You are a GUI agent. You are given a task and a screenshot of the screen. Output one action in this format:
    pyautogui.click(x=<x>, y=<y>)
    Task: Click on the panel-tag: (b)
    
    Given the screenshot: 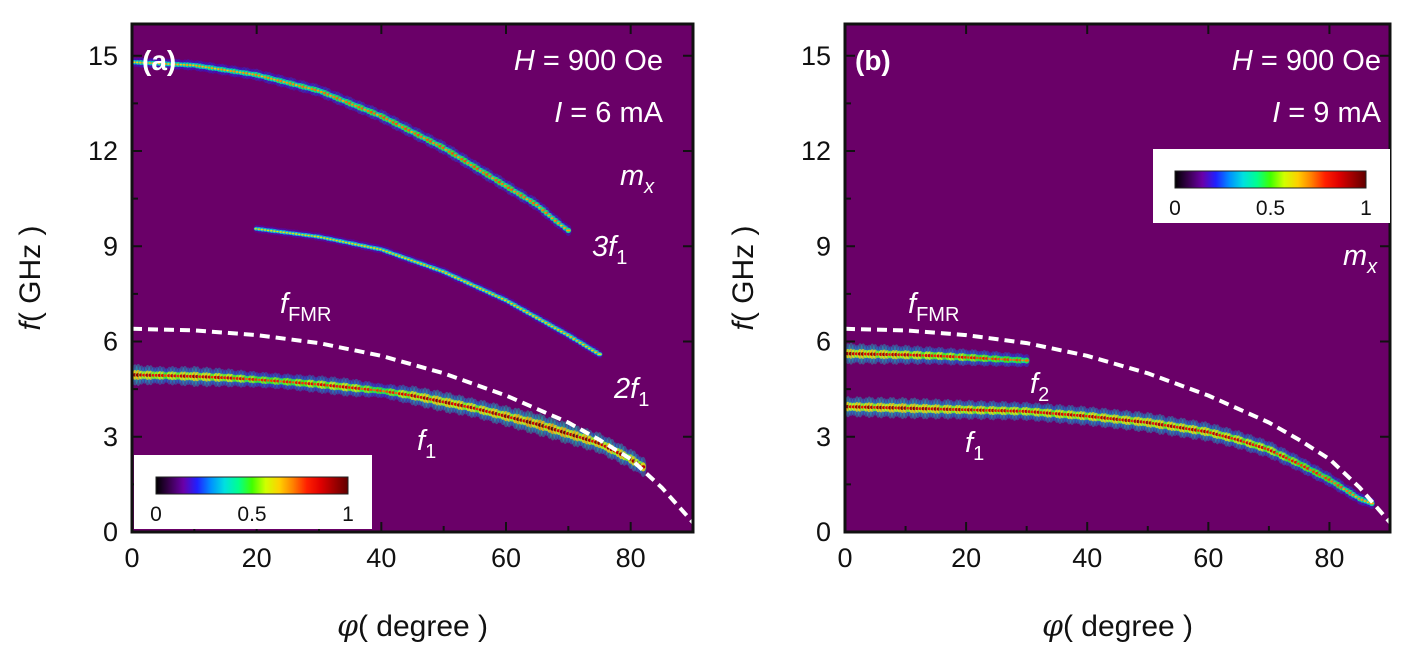 What is the action you would take?
    pyautogui.click(x=873, y=60)
    